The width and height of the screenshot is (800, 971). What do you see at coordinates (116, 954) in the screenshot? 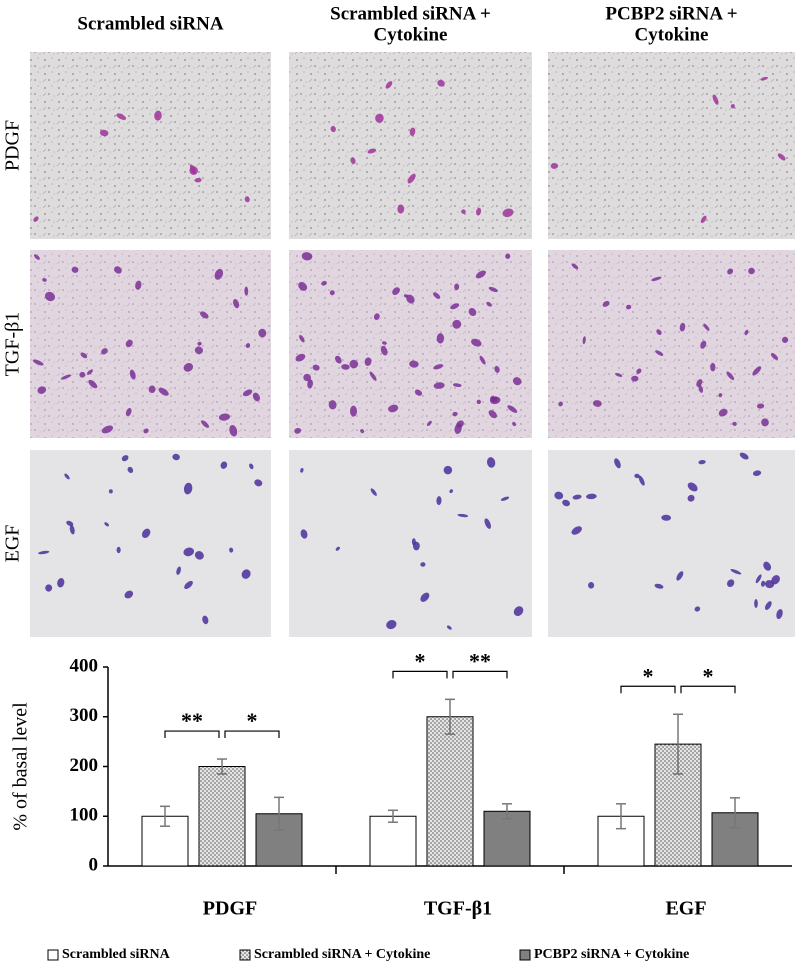
I see `legend-label: Scrambled siRNA` at bounding box center [116, 954].